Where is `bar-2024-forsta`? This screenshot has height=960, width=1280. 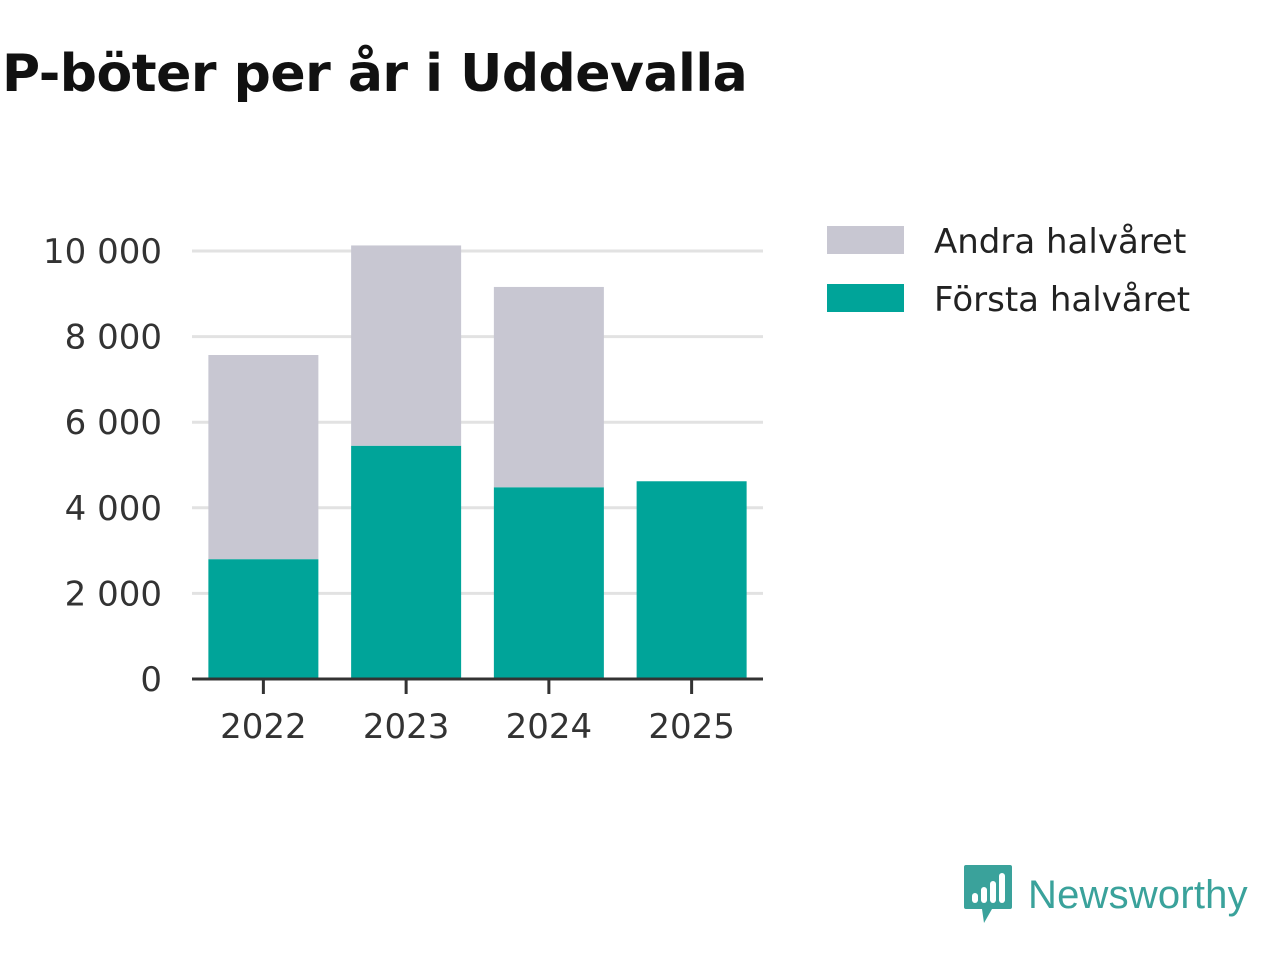 bar-2024-forsta is located at coordinates (548, 583).